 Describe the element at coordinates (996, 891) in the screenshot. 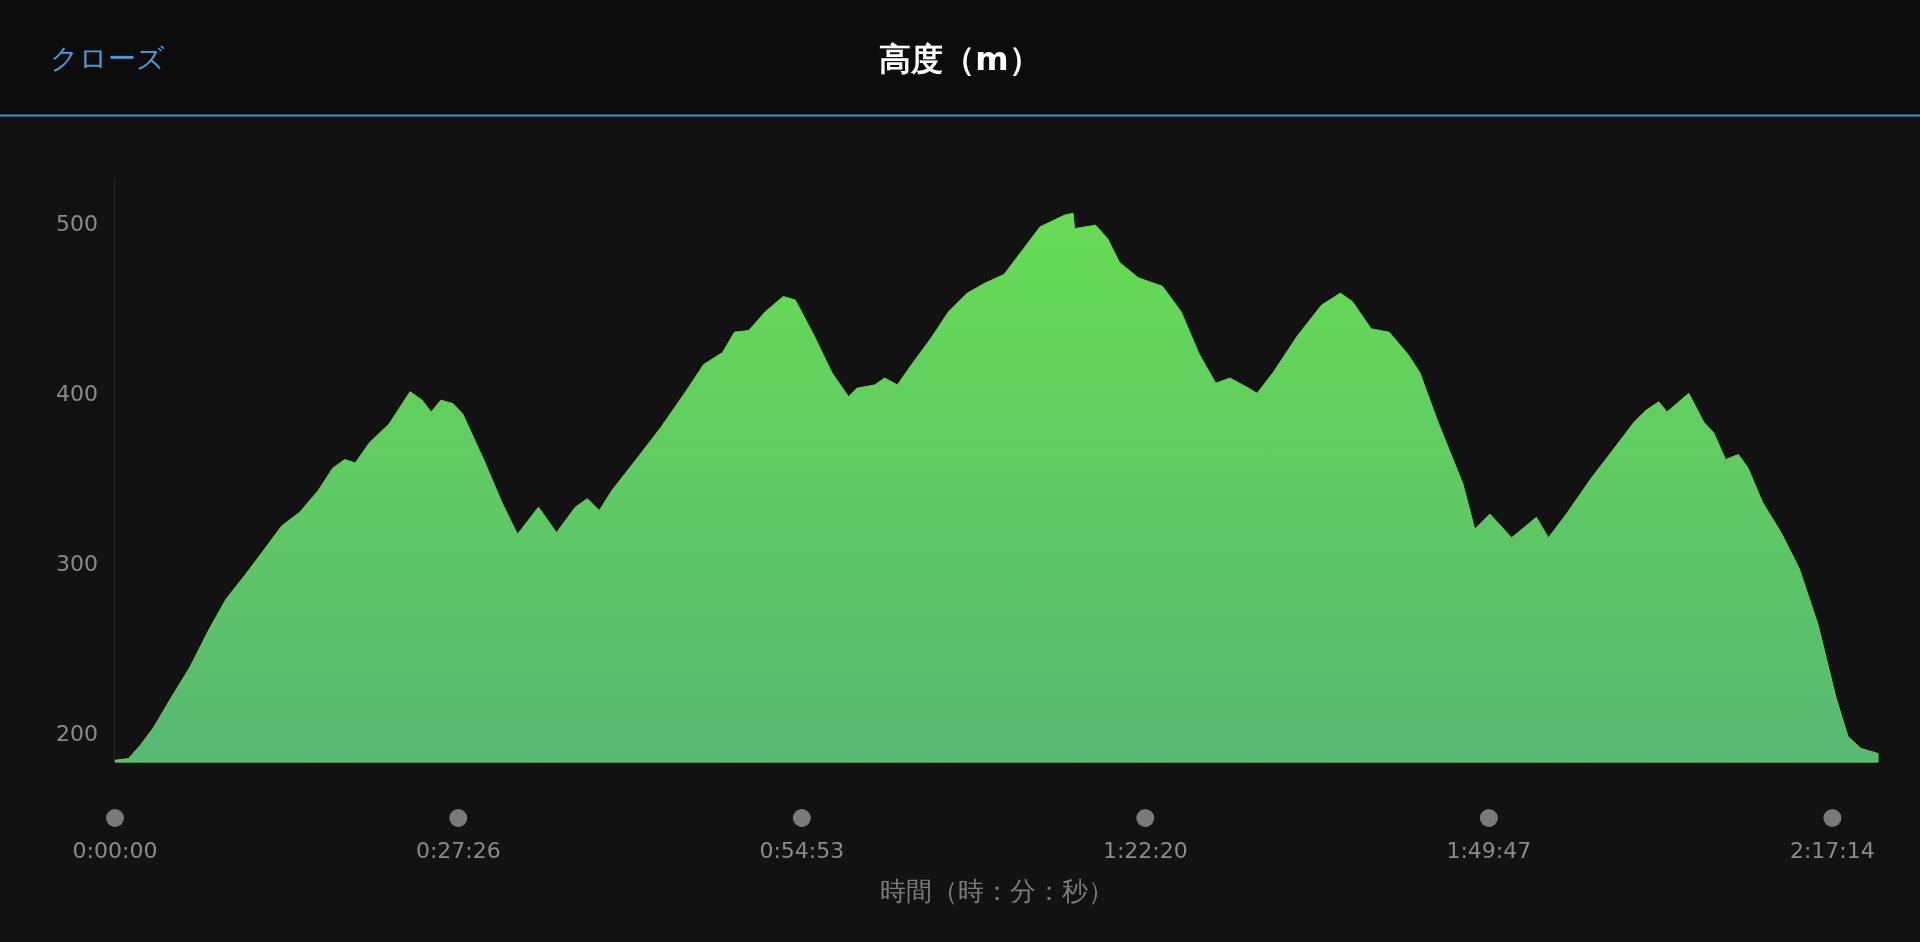

I see `x-axis-title: 時間（時：分：秒）` at that location.